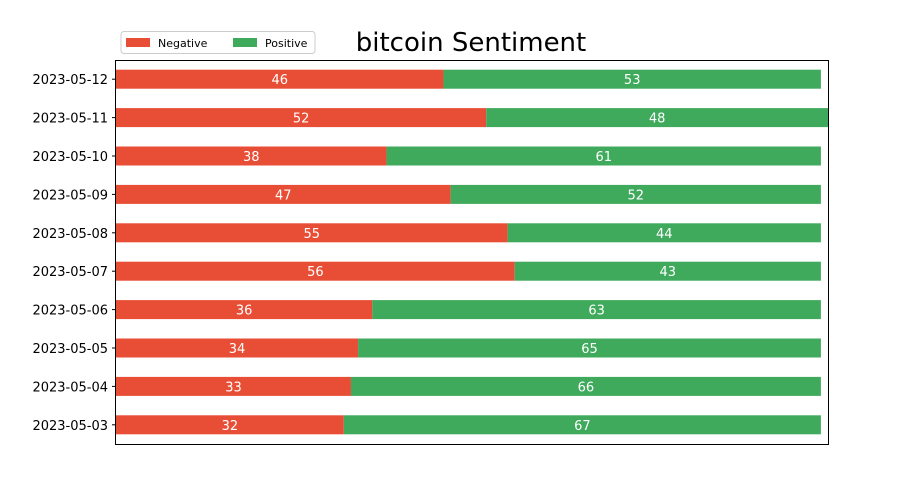  I want to click on bar-value-label: 55, so click(312, 234).